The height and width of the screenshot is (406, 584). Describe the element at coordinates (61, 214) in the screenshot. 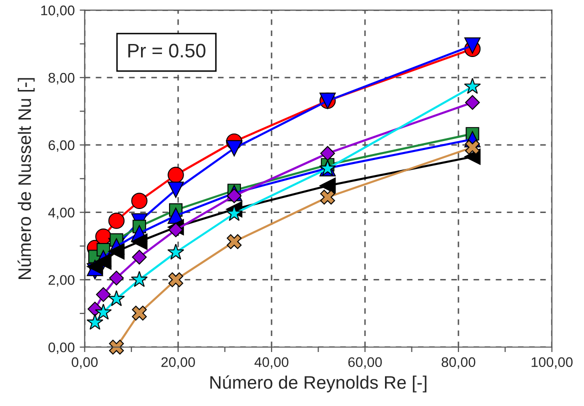

I see `y-tick-label: 4,00` at that location.